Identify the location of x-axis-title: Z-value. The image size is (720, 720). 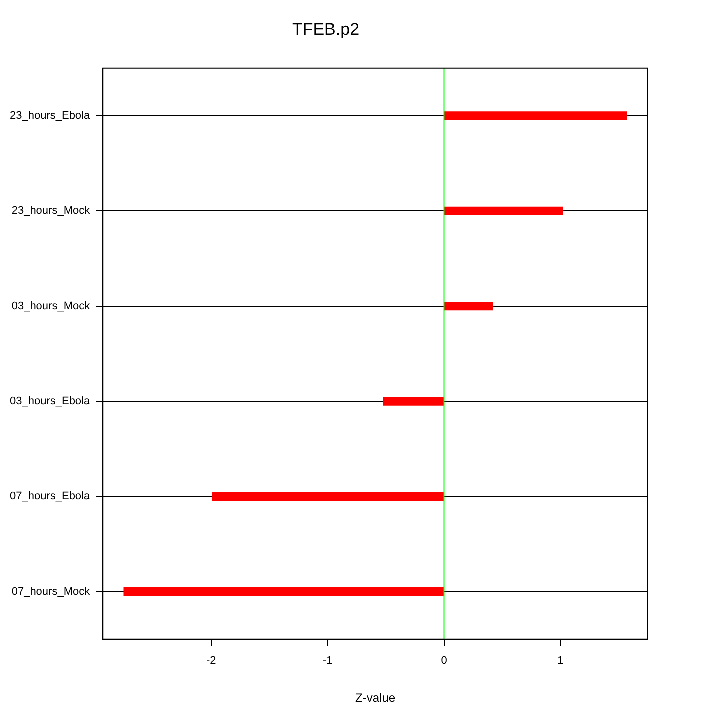
(376, 698).